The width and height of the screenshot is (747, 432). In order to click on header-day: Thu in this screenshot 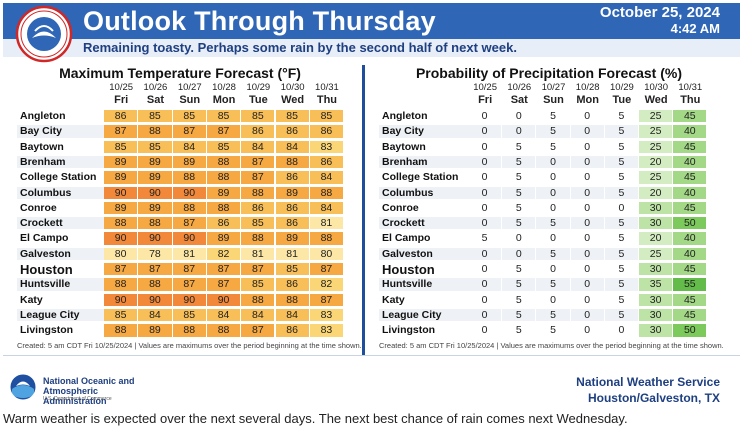, I will do `click(327, 100)`.